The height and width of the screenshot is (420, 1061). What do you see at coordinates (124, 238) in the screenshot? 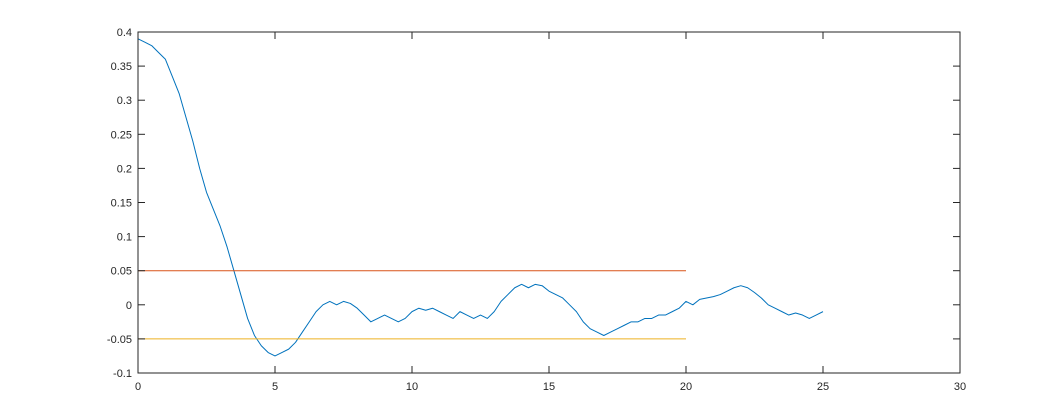
I see `y-tick-label: 0.1` at bounding box center [124, 238].